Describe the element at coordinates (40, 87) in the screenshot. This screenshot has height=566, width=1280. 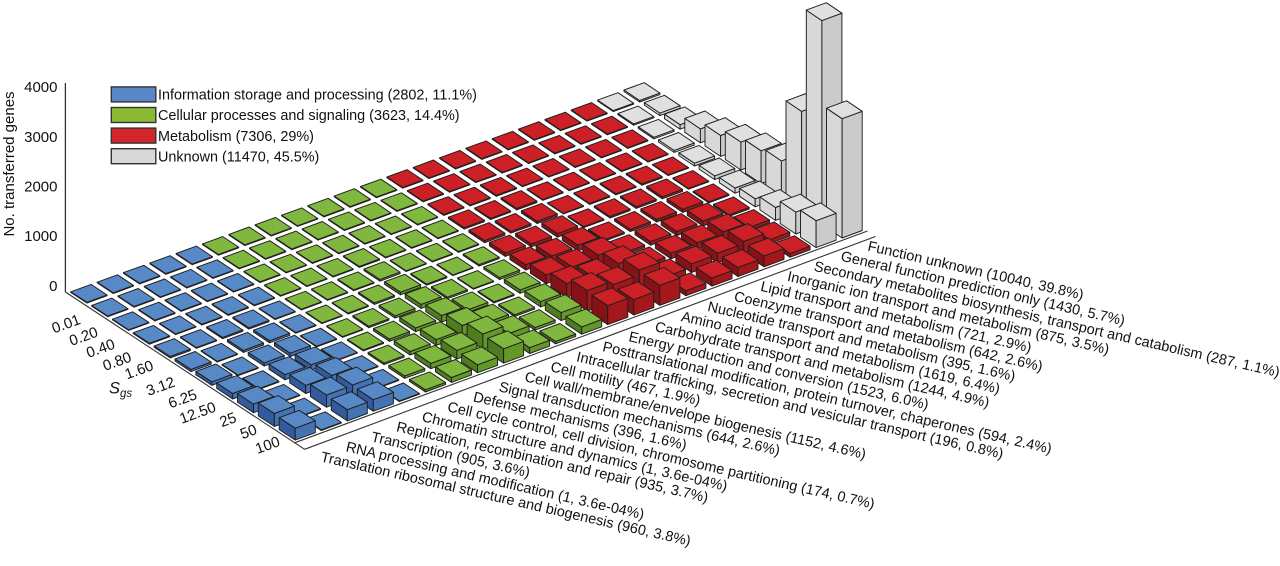
I see `svg-text: 4000` at that location.